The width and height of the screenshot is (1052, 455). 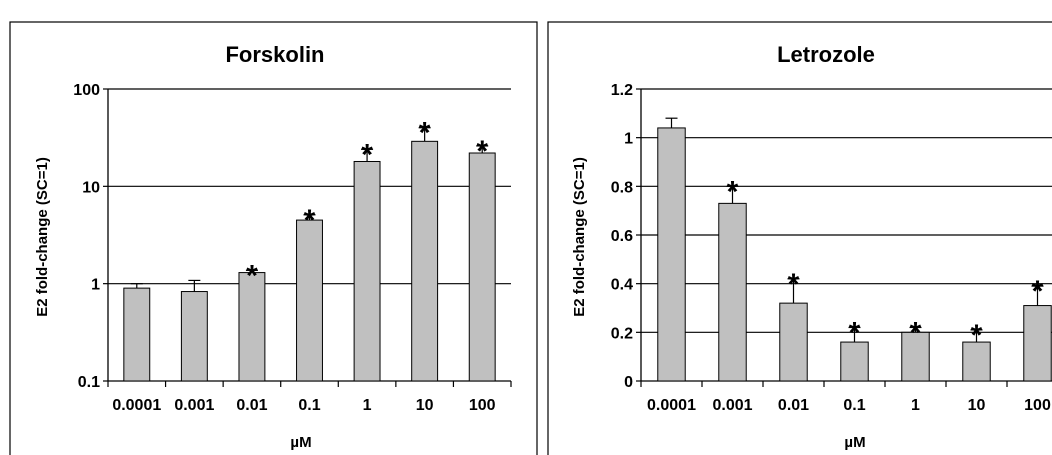 I want to click on y-tick-label: 100, so click(x=86, y=90).